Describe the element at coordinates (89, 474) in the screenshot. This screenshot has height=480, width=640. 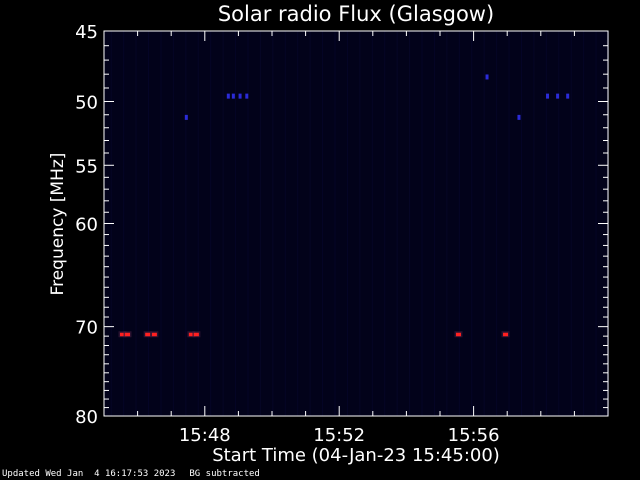
I see `updated-timestamp: Updated Wed Jan 4 16:17:53 2023` at that location.